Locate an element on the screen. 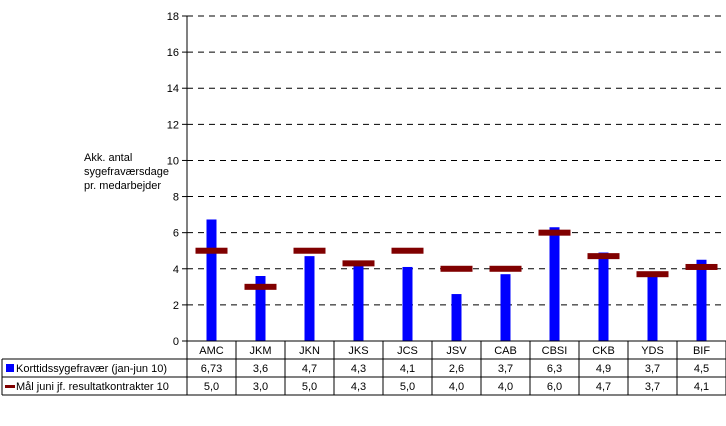 This screenshot has height=426, width=726. y-tick-label: 18 is located at coordinates (173, 17).